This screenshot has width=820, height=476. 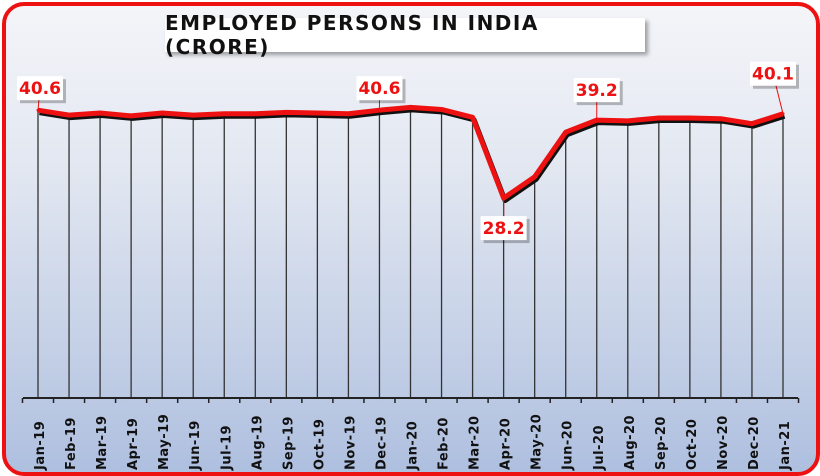 What do you see at coordinates (164, 442) in the screenshot?
I see `x-tick-label: May-19` at bounding box center [164, 442].